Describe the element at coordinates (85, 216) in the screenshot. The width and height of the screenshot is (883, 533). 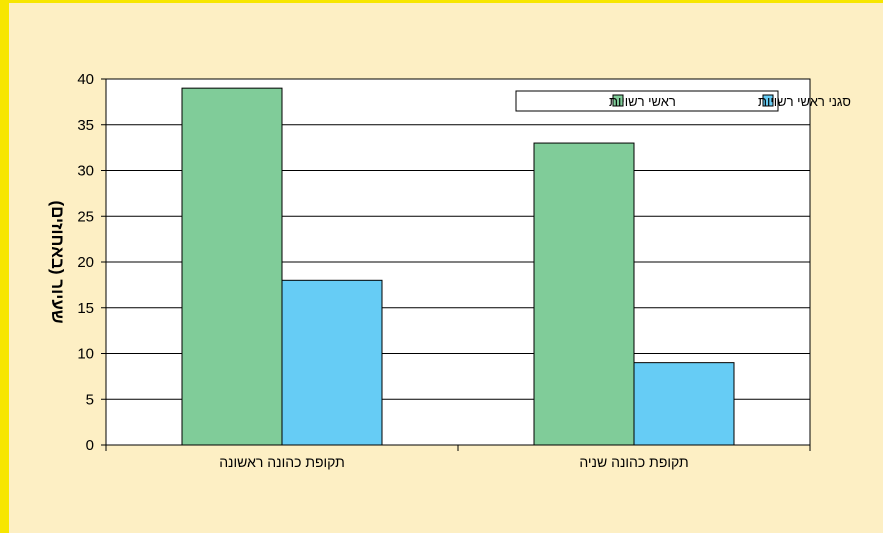
I see `y-tick-label: 25` at that location.